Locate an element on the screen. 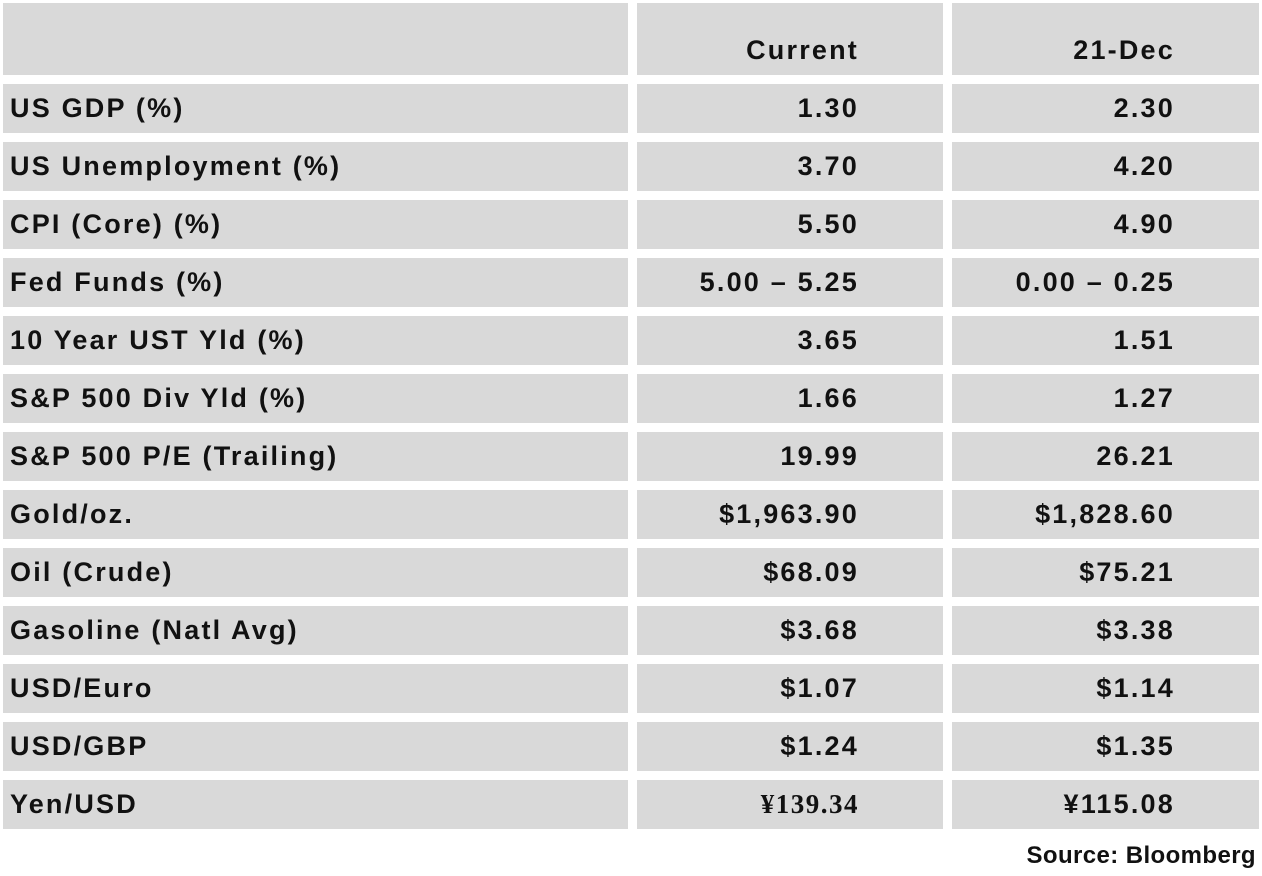  row-prior-us-unemployment: 4.20 is located at coordinates (1105, 166).